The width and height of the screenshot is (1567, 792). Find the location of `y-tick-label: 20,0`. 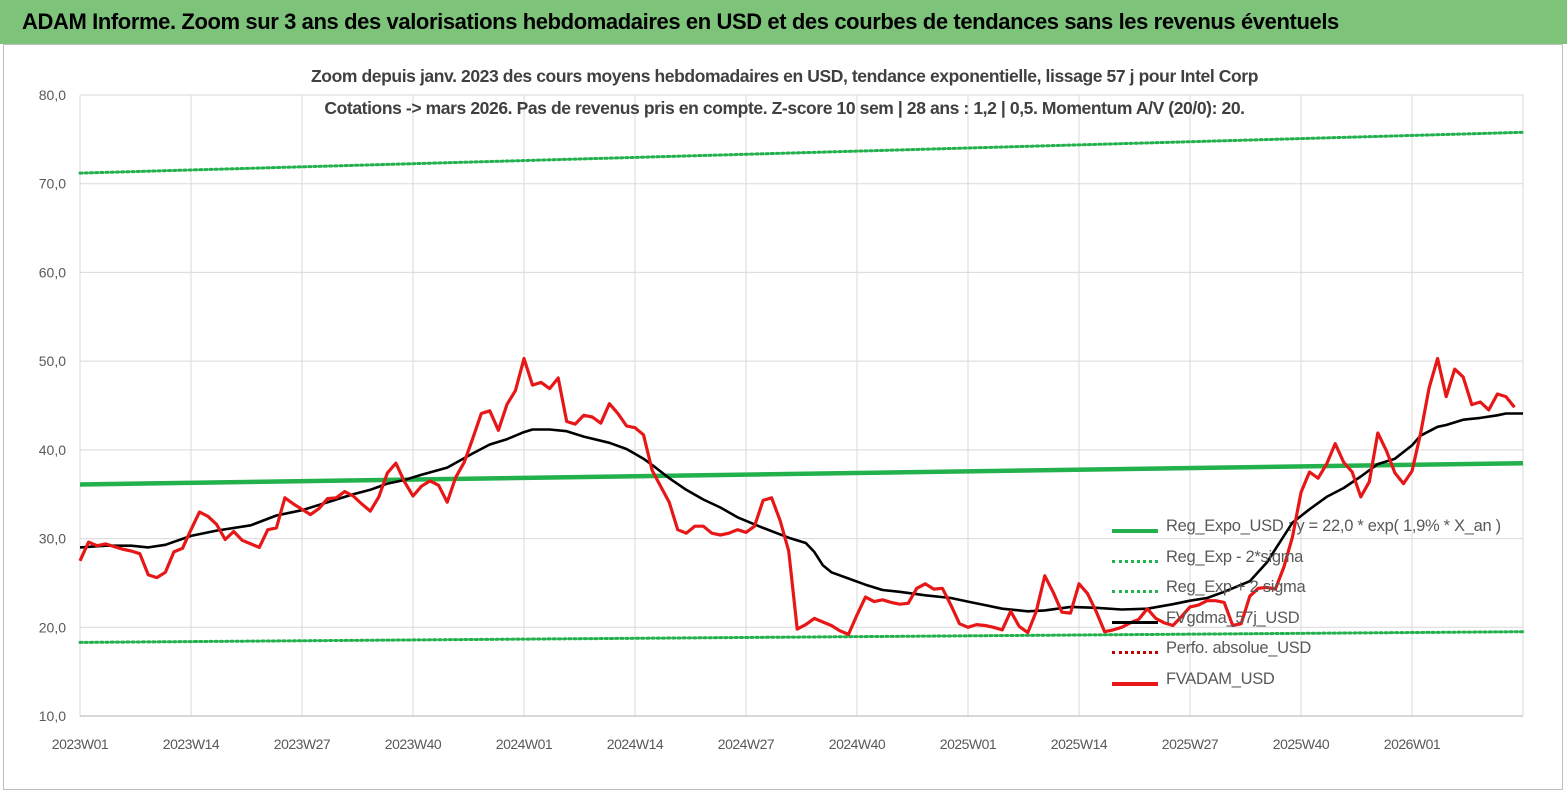

y-tick-label: 20,0 is located at coordinates (52, 627).